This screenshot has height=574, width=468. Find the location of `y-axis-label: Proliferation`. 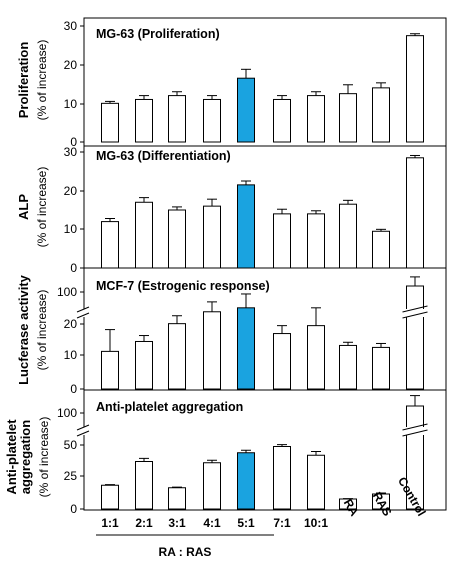

y-axis-label: Proliferation is located at coordinates (23, 80).